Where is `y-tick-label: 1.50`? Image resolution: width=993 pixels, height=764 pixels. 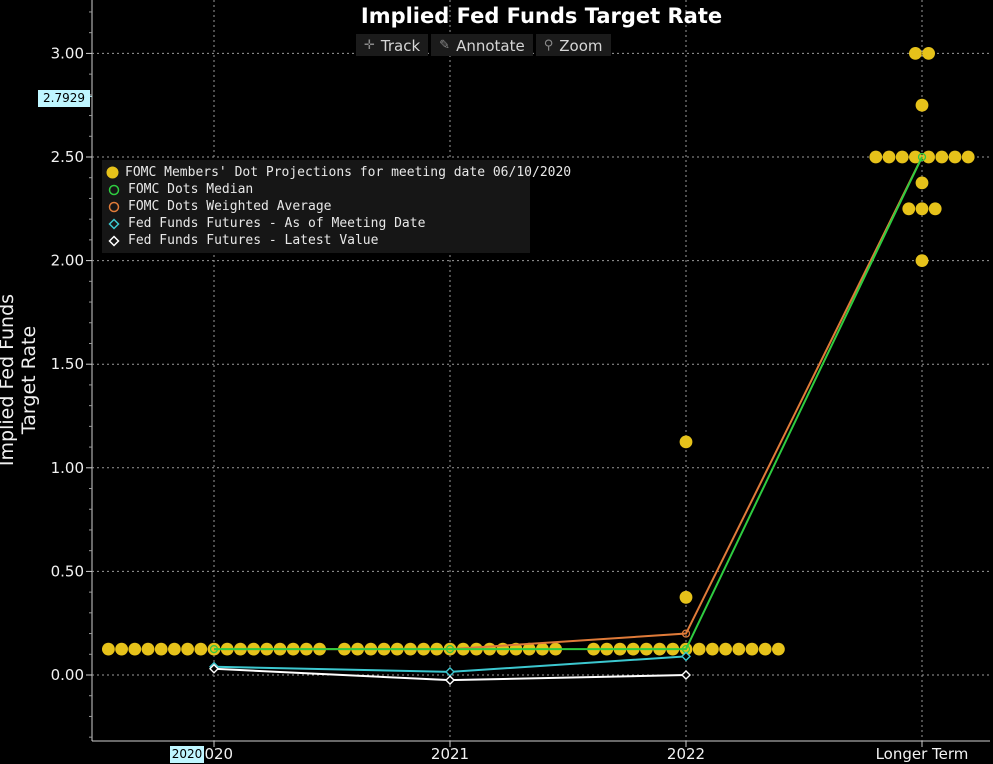
y-tick-label: 1.50 is located at coordinates (67, 364).